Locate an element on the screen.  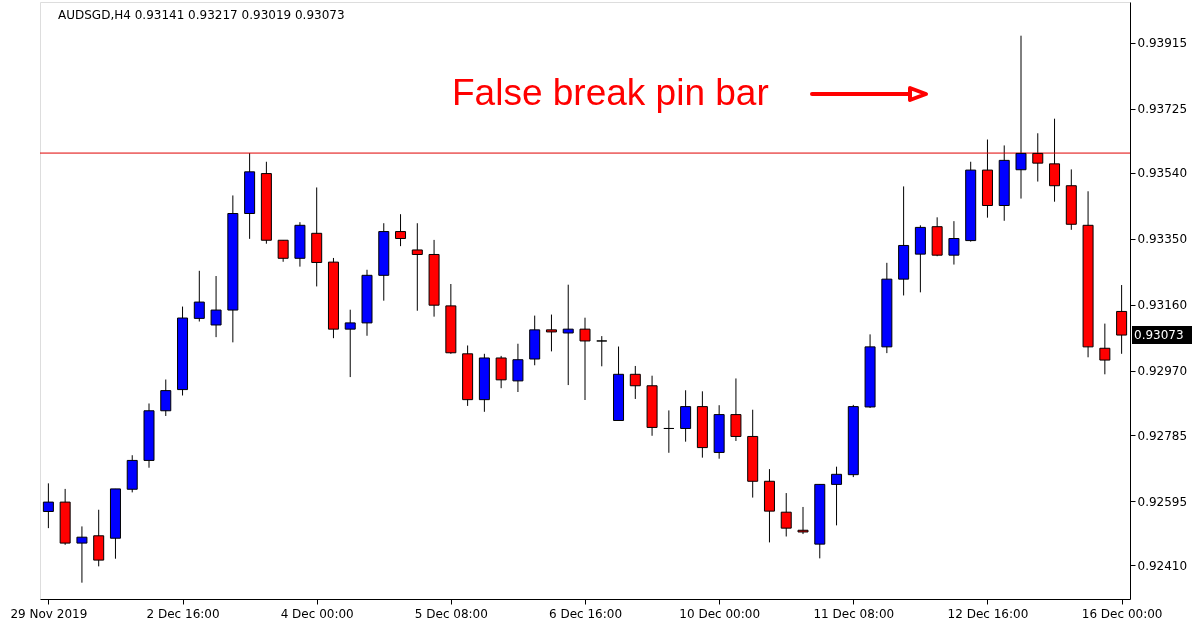
x-tick-label: 11 Dec 08:00 is located at coordinates (854, 613).